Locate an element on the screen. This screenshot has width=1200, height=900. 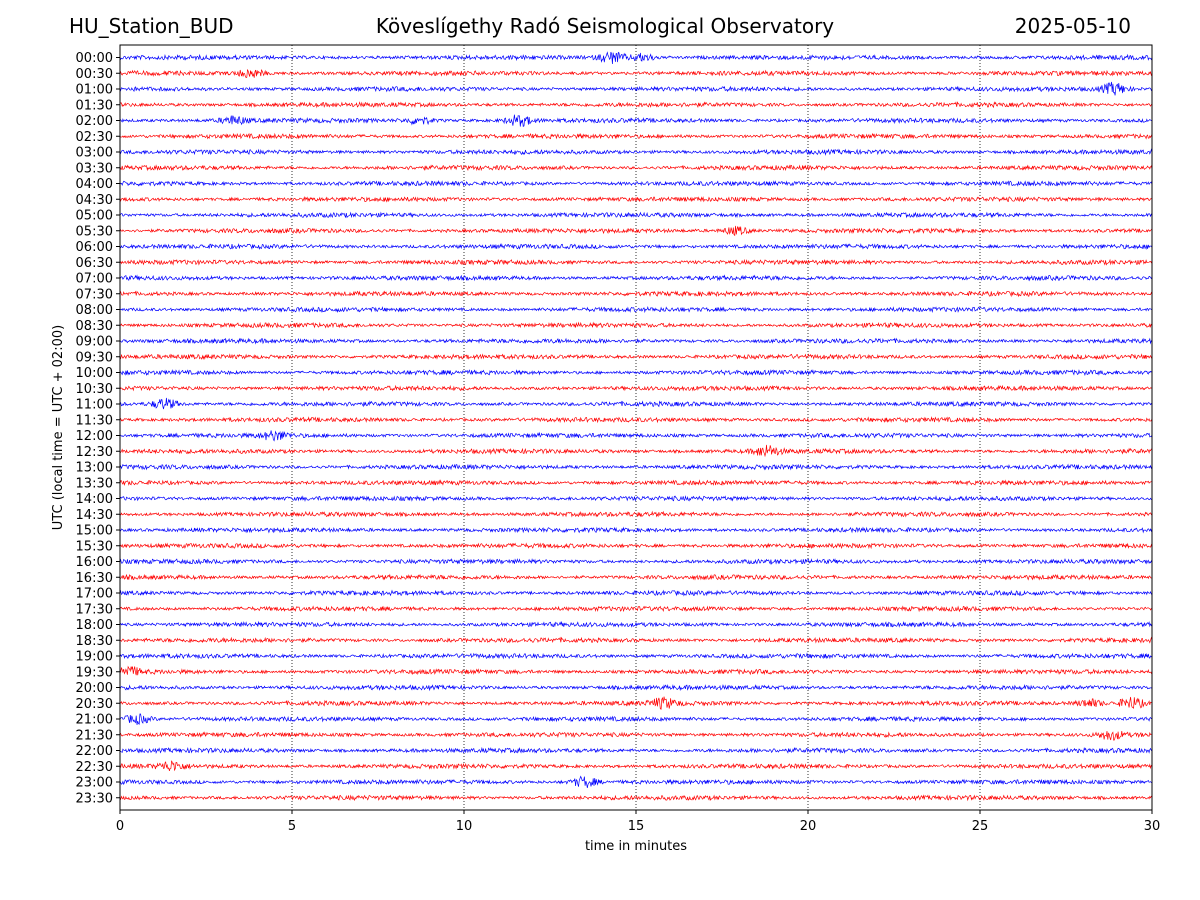
y-tick-label: 21:30 is located at coordinates (94, 735).